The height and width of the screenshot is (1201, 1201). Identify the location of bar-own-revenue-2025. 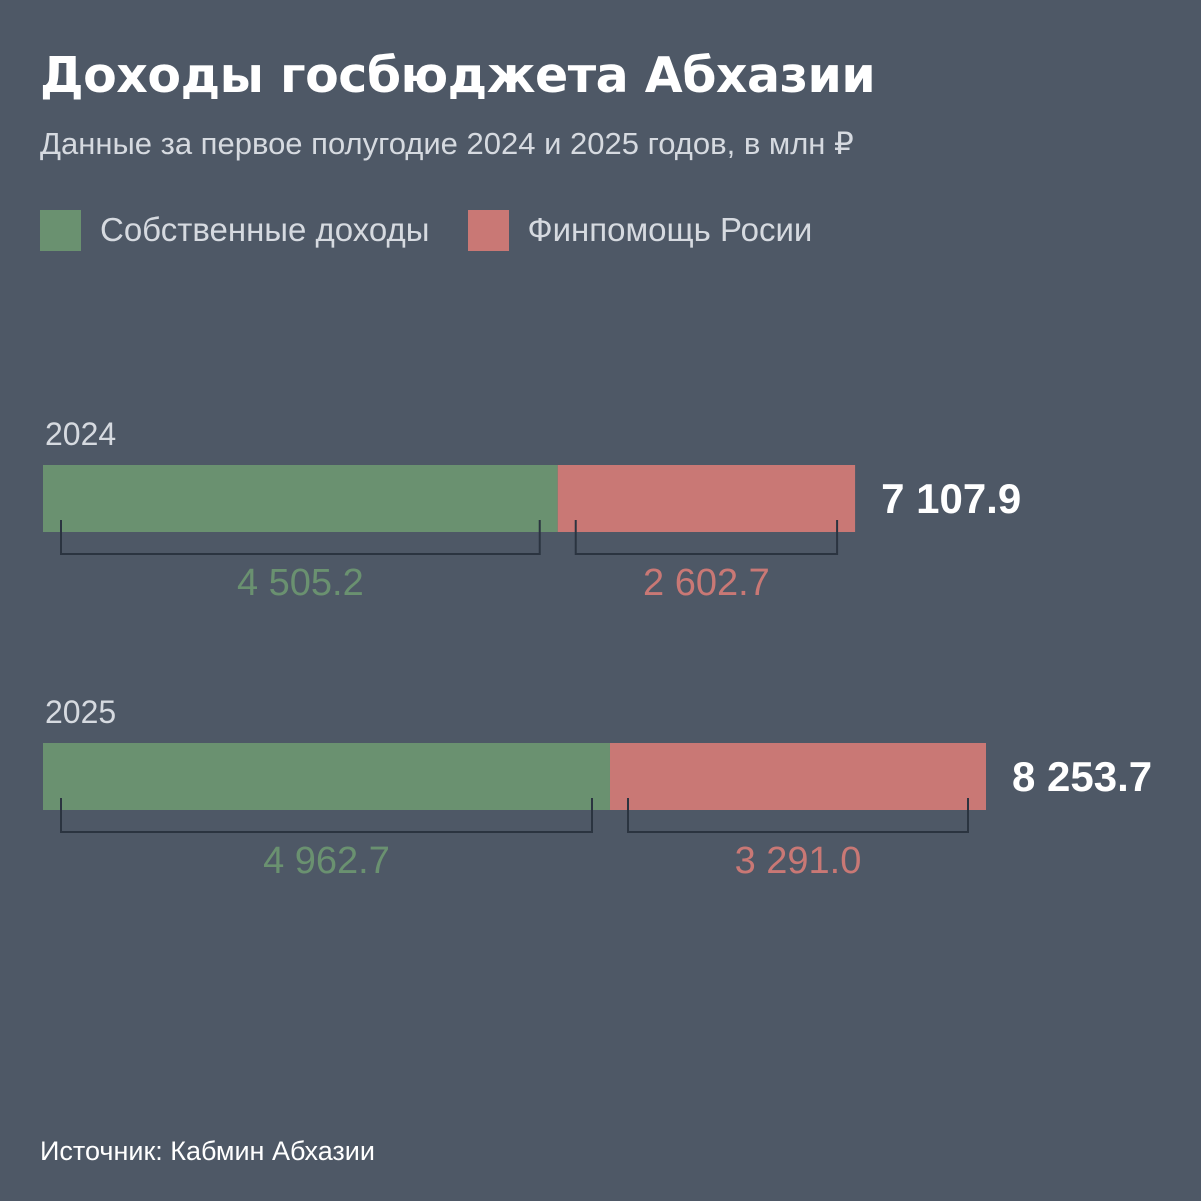
(326, 776).